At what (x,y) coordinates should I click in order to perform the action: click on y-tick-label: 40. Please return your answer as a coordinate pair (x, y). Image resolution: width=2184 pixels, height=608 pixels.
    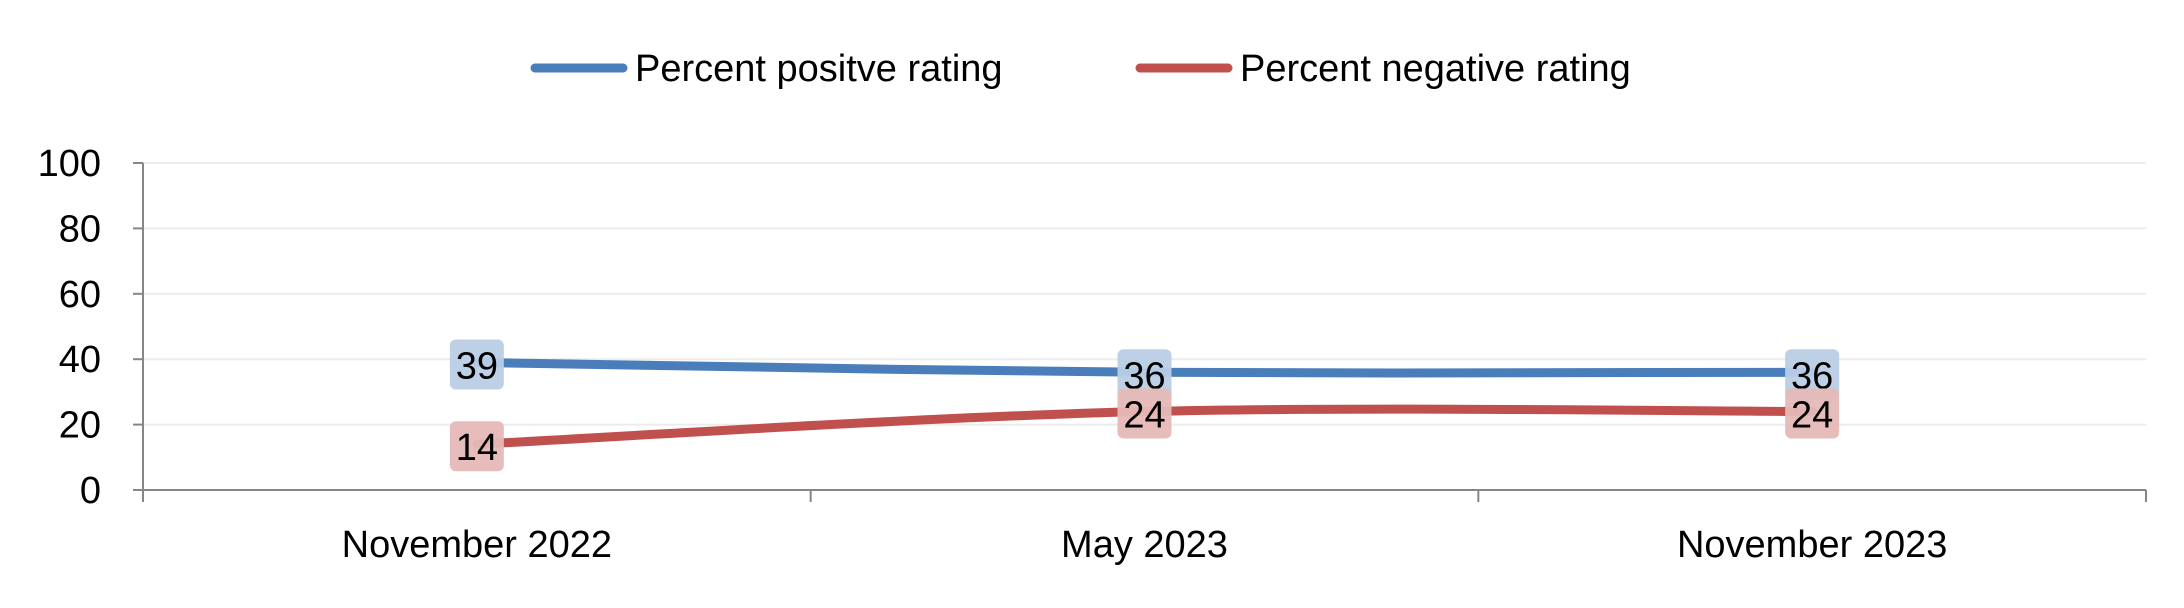
    Looking at the image, I should click on (80, 360).